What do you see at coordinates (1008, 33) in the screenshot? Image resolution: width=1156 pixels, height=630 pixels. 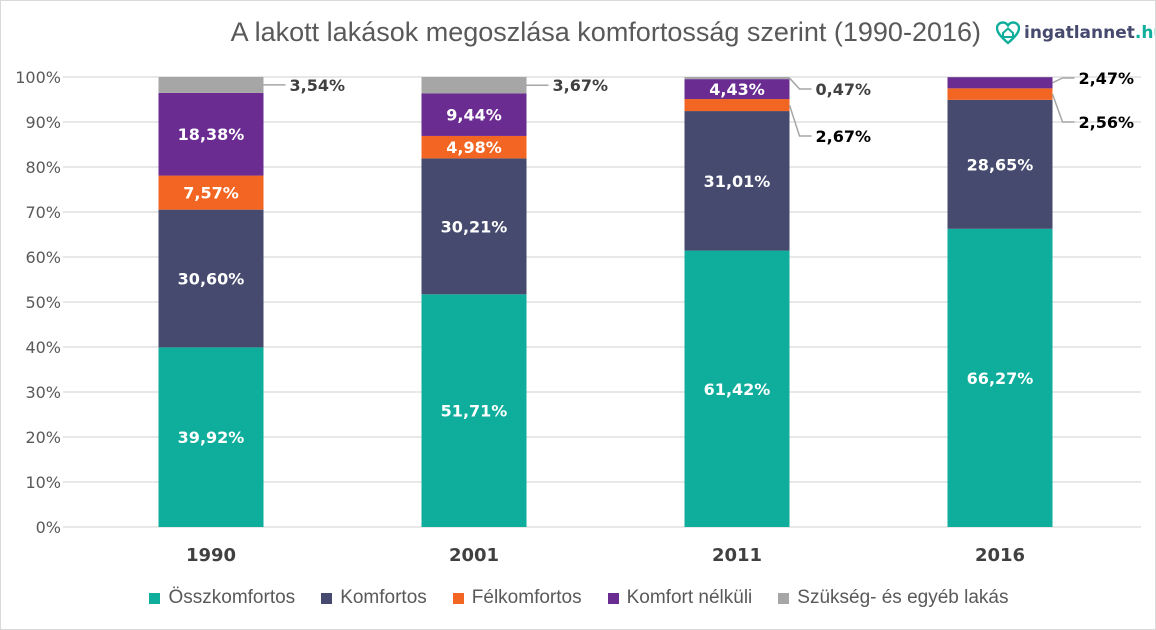 I see `heart-house-icon` at bounding box center [1008, 33].